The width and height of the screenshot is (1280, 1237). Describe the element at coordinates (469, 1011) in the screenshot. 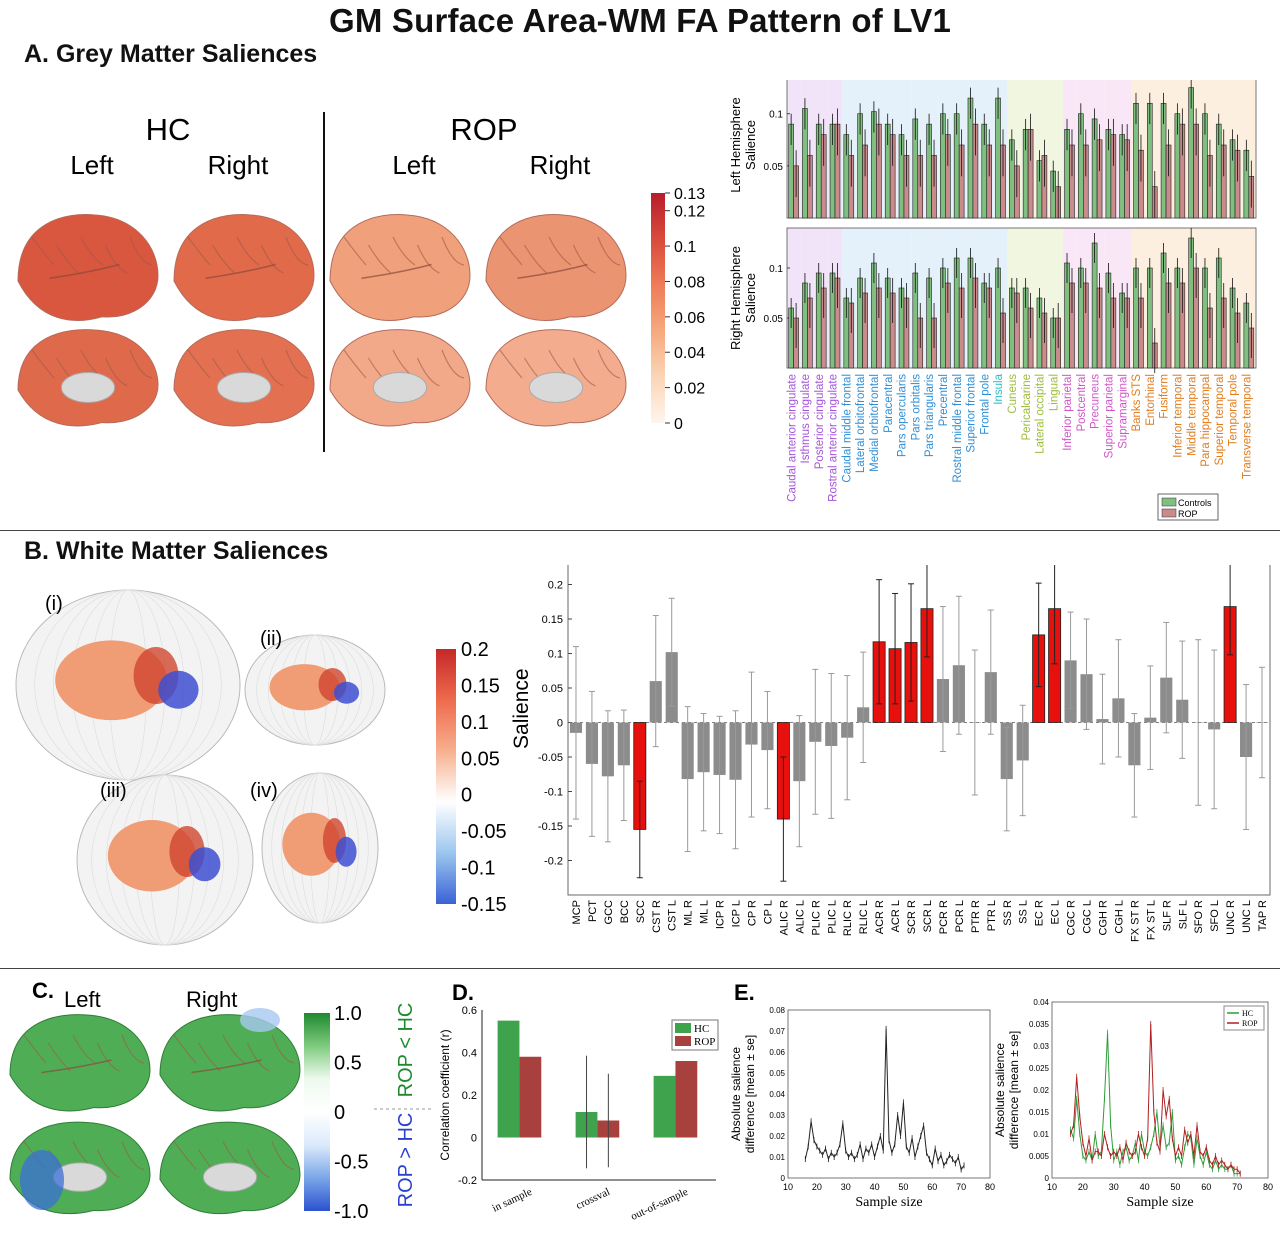

I see `d-ytick-label: 0.6` at that location.